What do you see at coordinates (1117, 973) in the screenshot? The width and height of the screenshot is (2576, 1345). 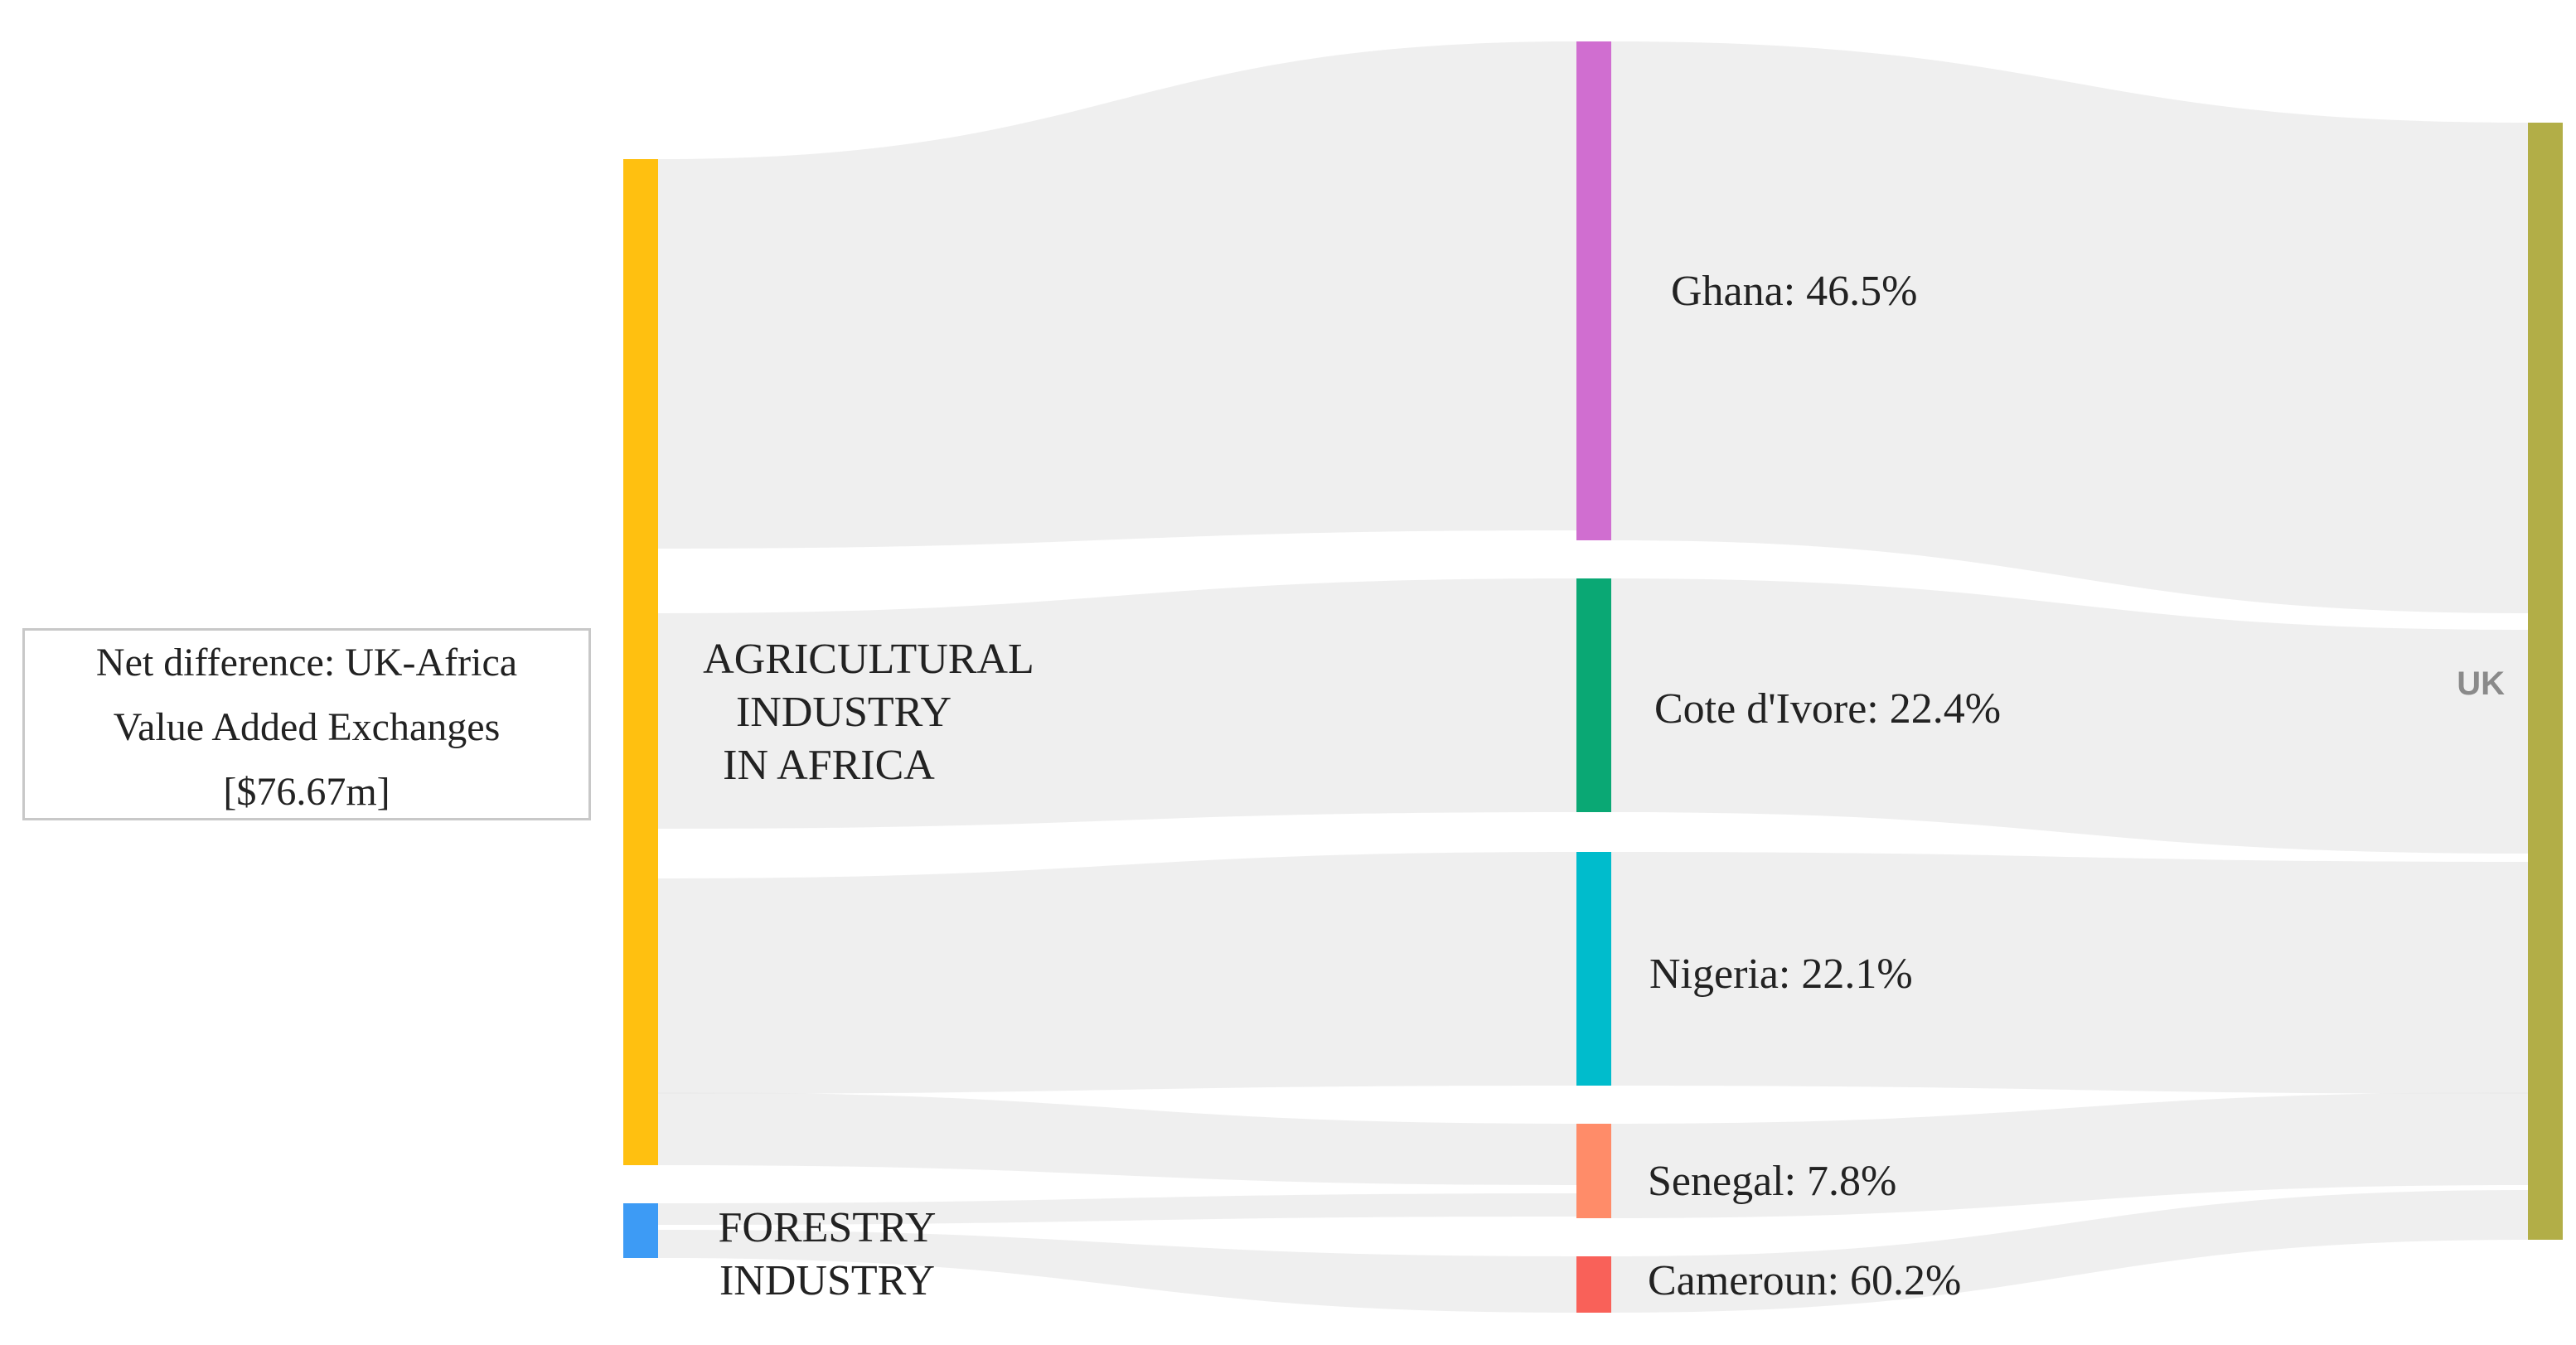 I see `link-agri-to-nigeria` at bounding box center [1117, 973].